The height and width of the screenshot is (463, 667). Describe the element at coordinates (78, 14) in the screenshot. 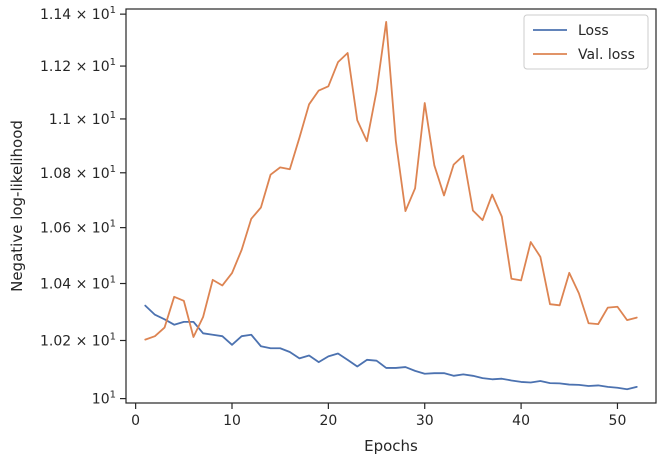

I see `y-tick-label: 1.14 × 10¹` at that location.